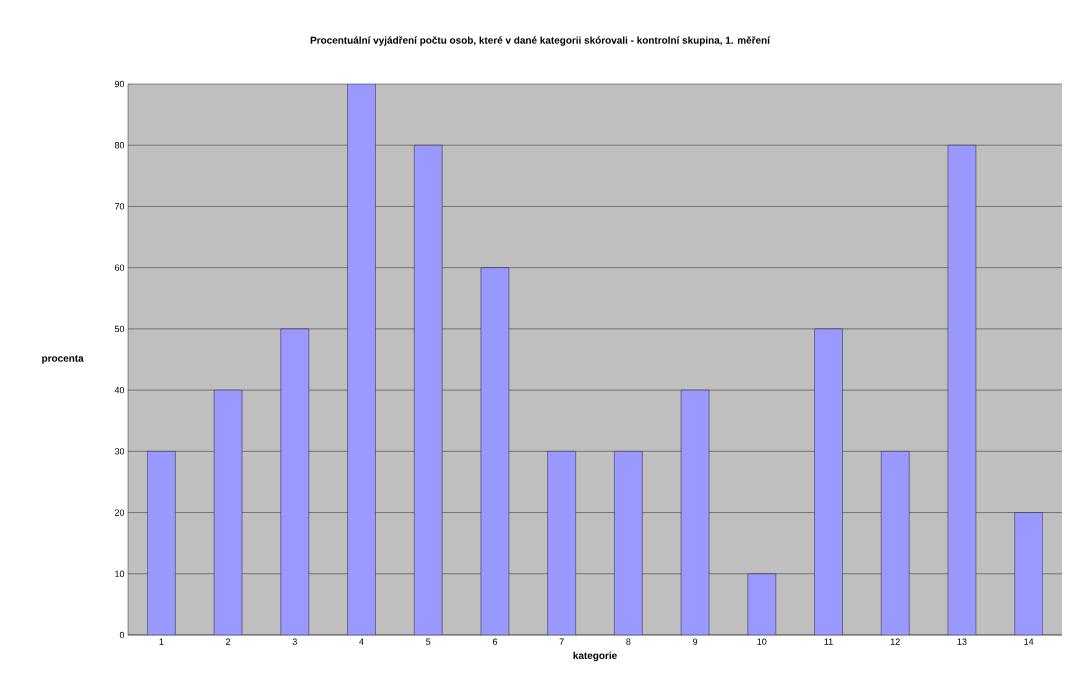 This screenshot has width=1072, height=700. Describe the element at coordinates (120, 573) in the screenshot. I see `y-tick-label: 10` at that location.